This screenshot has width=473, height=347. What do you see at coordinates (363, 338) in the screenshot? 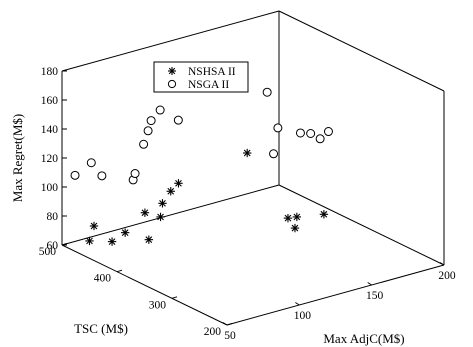
I see `x-axis-label: Max AdjC(M$)` at bounding box center [363, 338].